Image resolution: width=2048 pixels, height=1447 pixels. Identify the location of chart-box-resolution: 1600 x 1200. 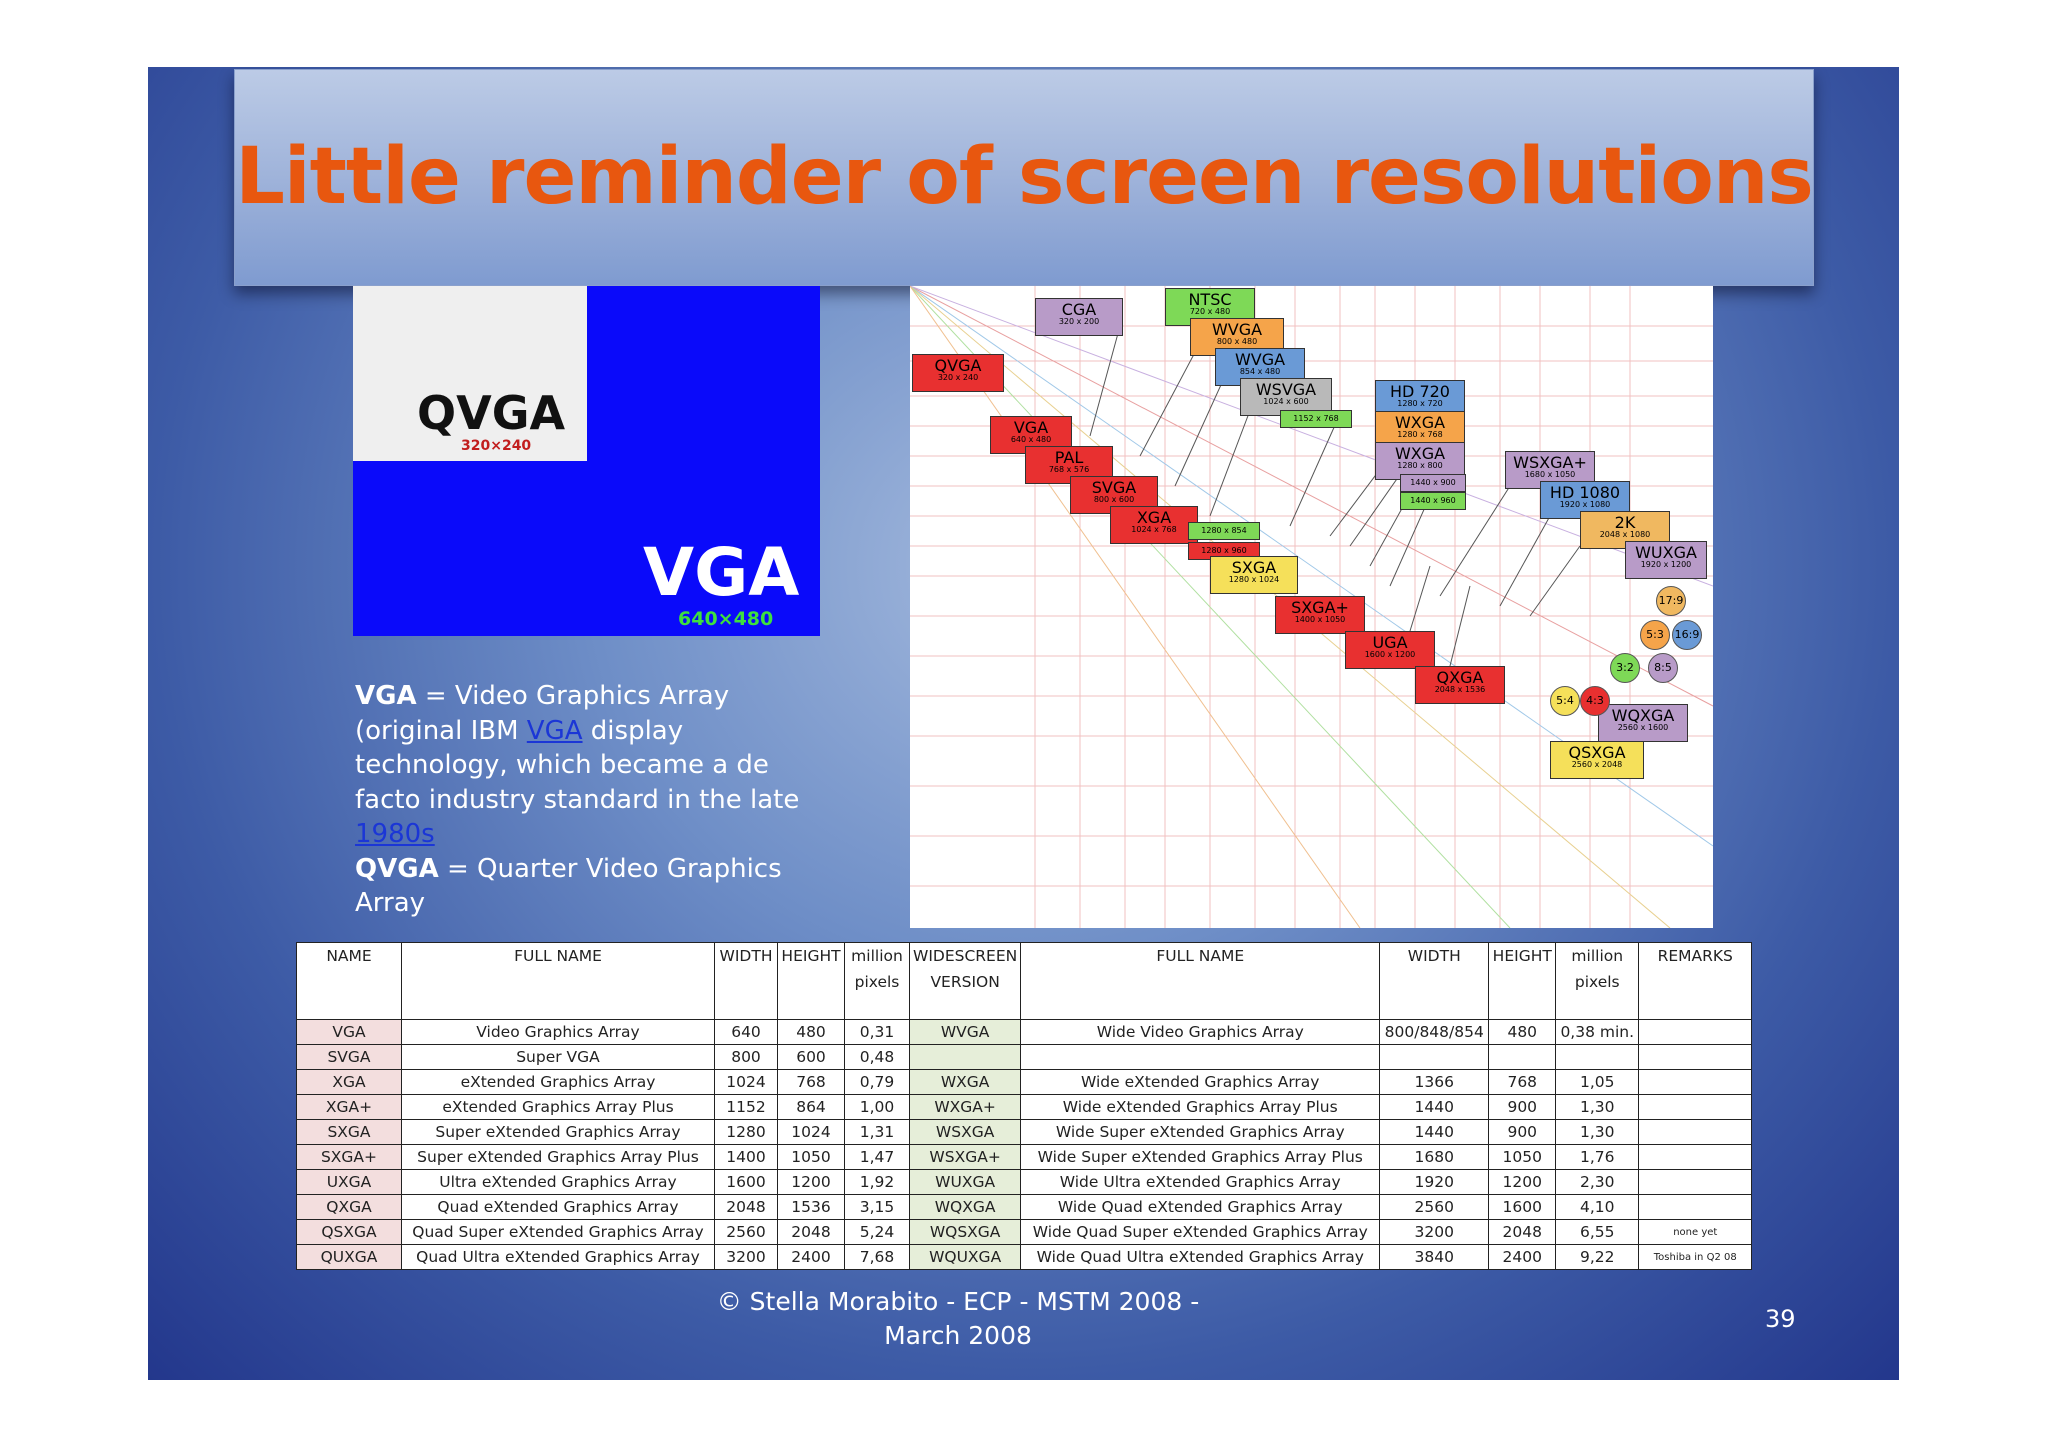
(1390, 654).